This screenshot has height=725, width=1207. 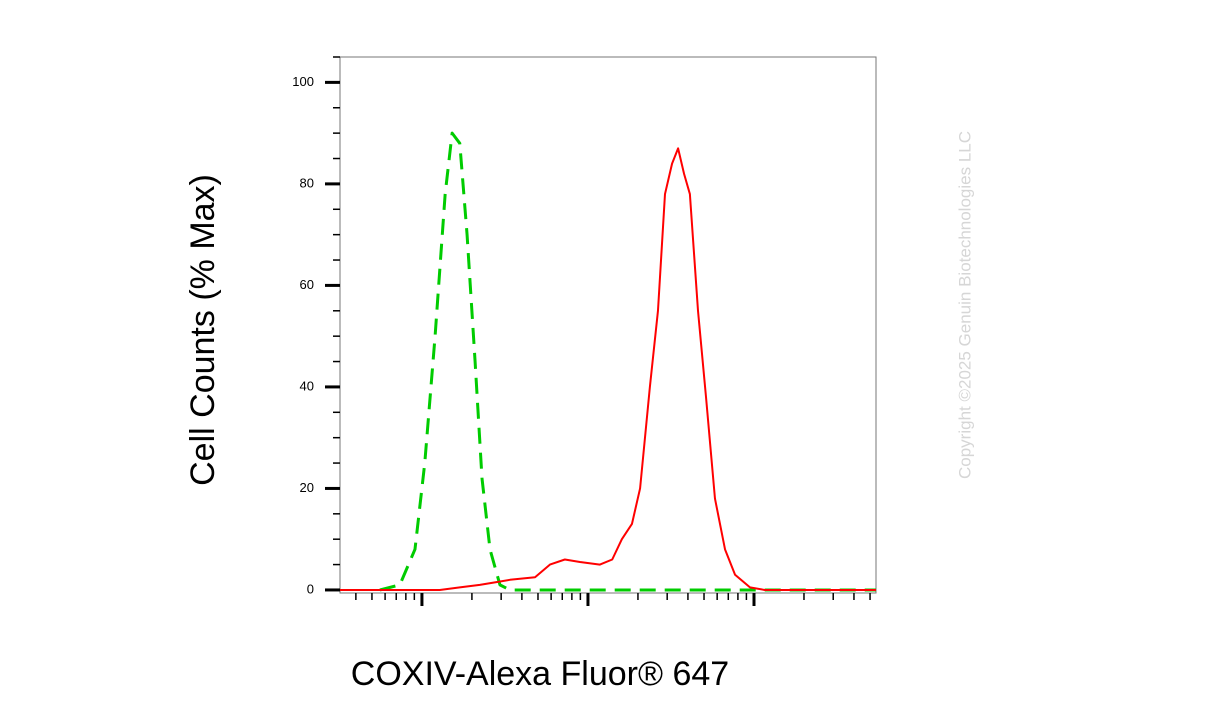 What do you see at coordinates (307, 182) in the screenshot?
I see `y-tick-label: 80` at bounding box center [307, 182].